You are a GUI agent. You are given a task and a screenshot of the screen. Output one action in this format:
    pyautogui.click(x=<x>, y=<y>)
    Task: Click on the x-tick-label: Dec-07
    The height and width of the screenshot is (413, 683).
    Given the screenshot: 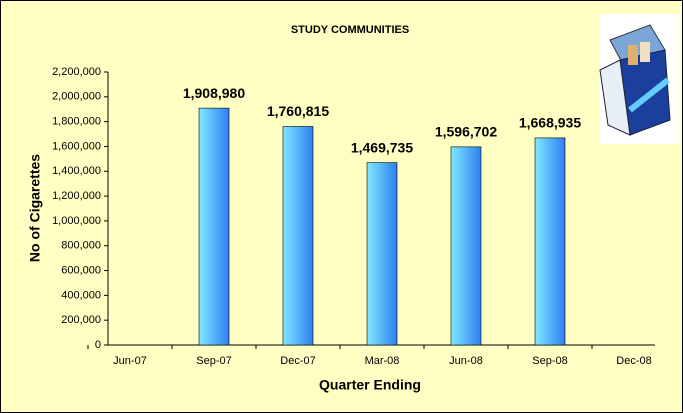 What is the action you would take?
    pyautogui.click(x=297, y=361)
    